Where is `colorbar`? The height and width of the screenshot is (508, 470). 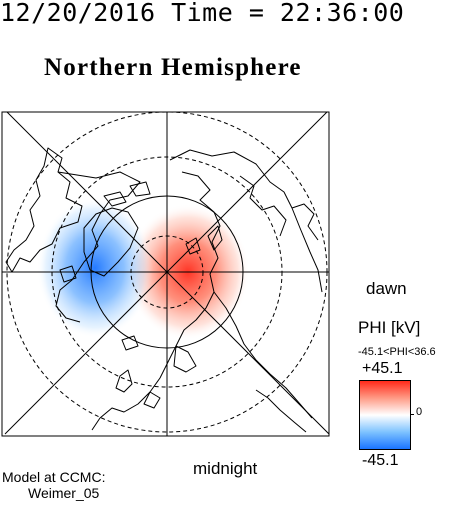
colorbar is located at coordinates (385, 415).